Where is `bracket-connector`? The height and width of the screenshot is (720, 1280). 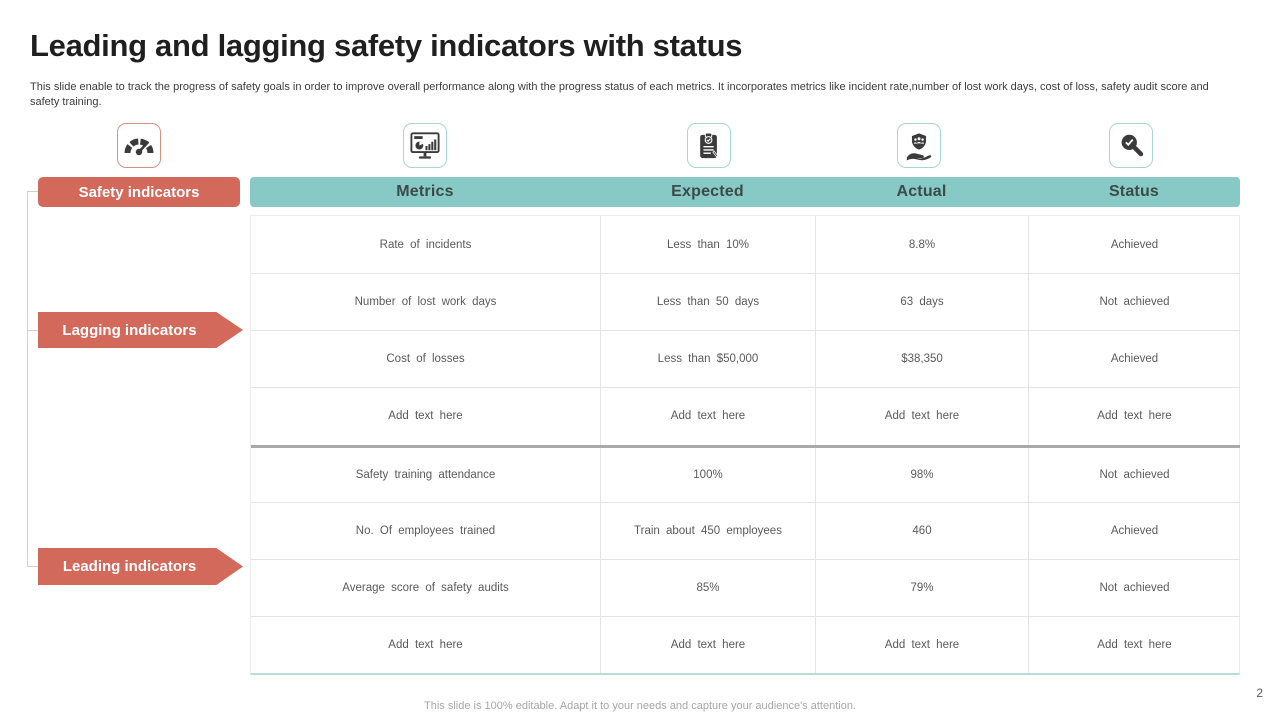
bracket-connector is located at coordinates (32, 379).